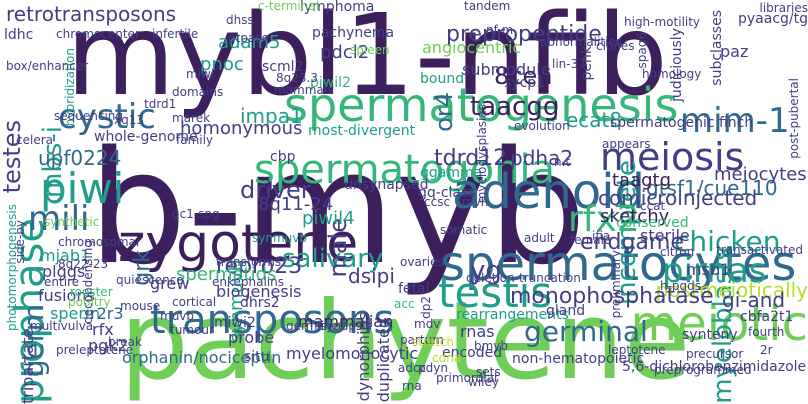  Describe the element at coordinates (235, 323) in the screenshot. I see `cloud-word: miwi2` at that location.